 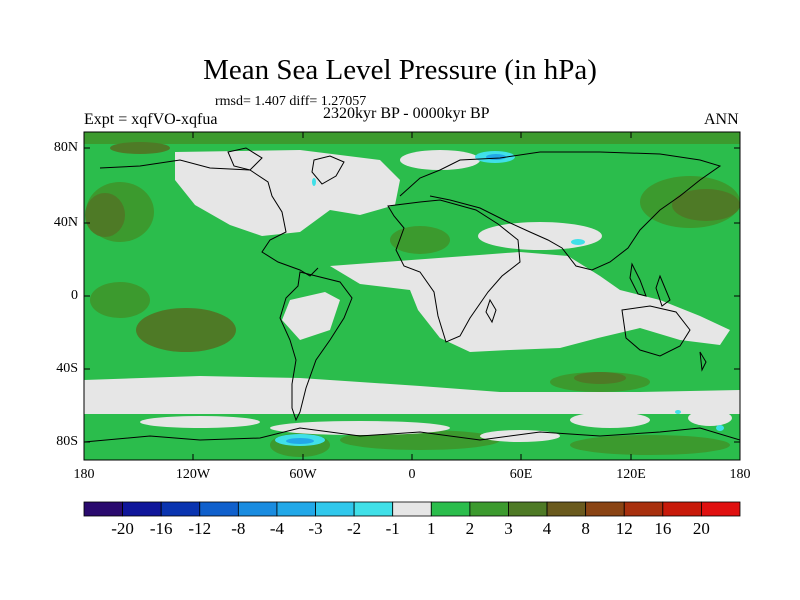 I want to click on x-label-60e: 60E, so click(x=521, y=474).